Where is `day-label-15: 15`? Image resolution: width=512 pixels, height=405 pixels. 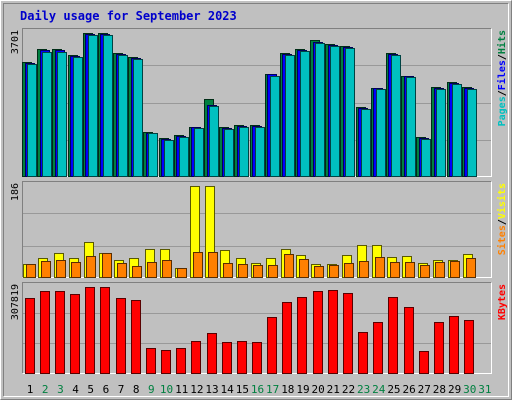 day-label-15: 15 is located at coordinates (242, 389).